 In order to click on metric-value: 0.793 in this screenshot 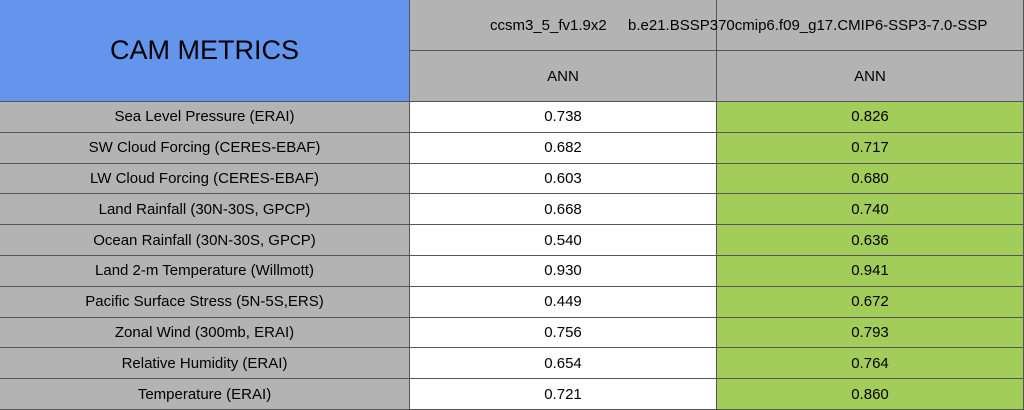, I will do `click(870, 333)`.